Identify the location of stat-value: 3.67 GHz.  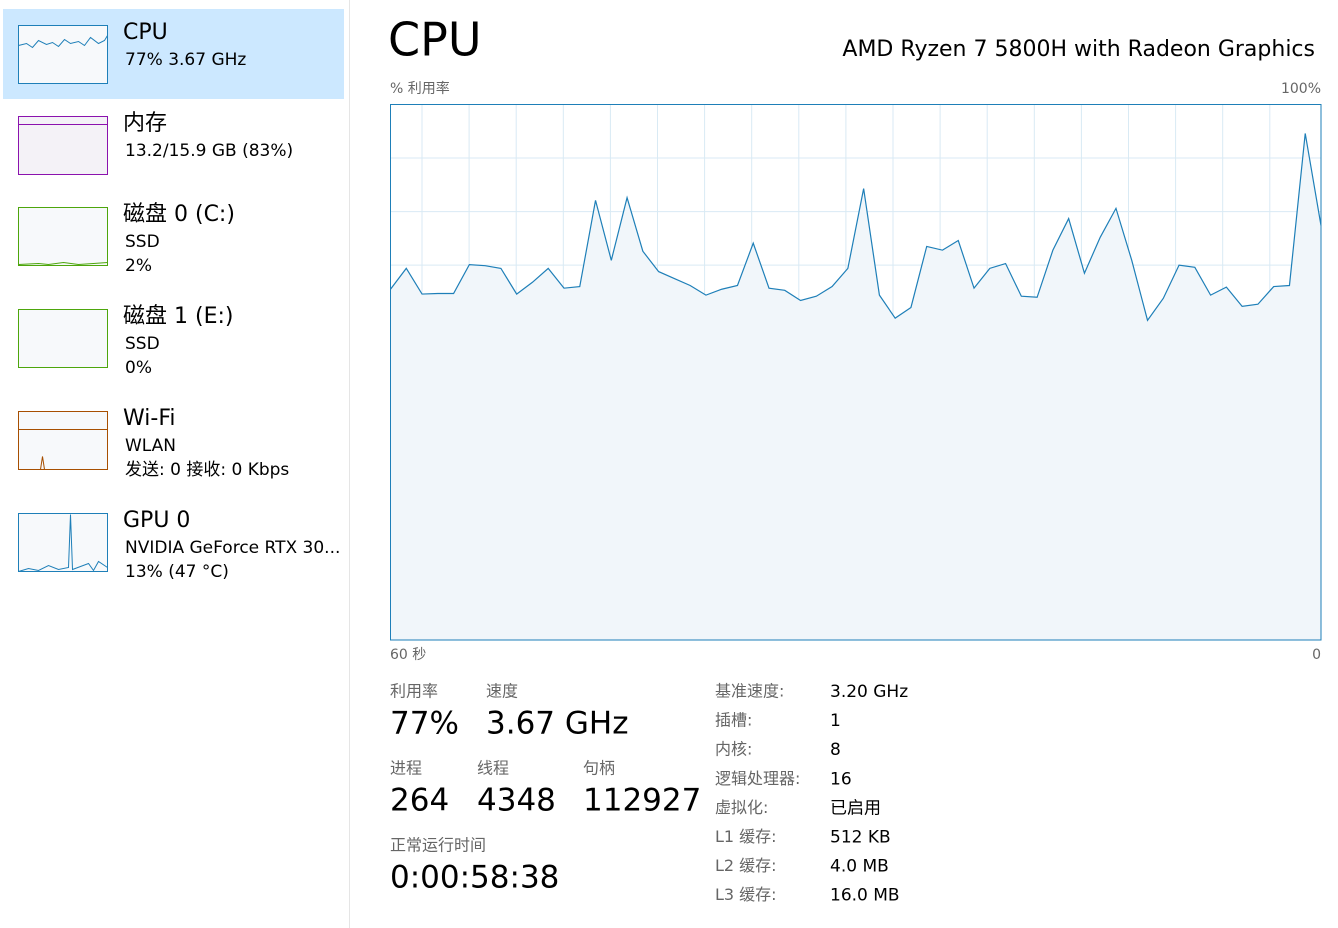
(557, 724).